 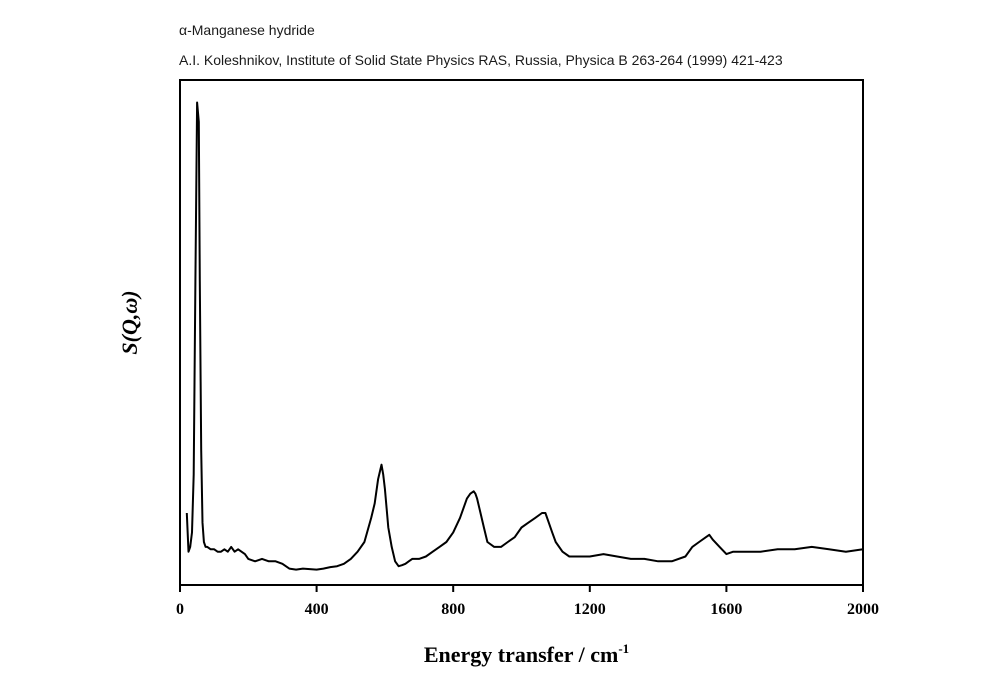 I want to click on x-tick-label: 2000, so click(x=863, y=609).